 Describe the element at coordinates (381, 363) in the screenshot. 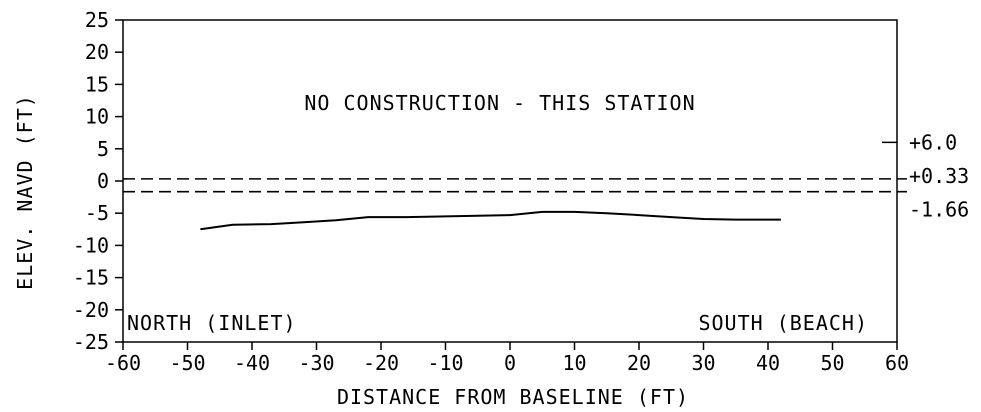

I see `x-tick-label: -20` at that location.